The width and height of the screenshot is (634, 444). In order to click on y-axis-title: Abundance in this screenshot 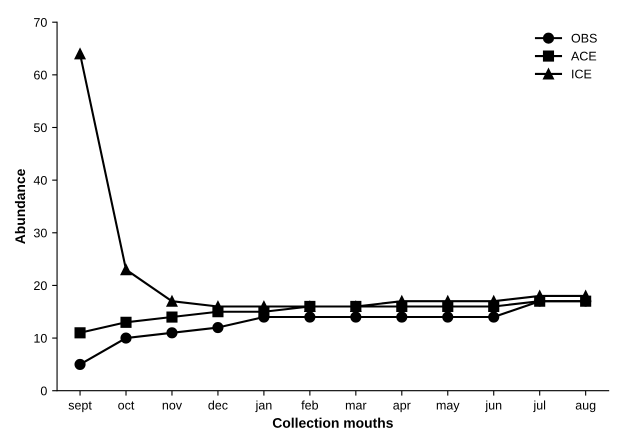, I will do `click(20, 206)`.